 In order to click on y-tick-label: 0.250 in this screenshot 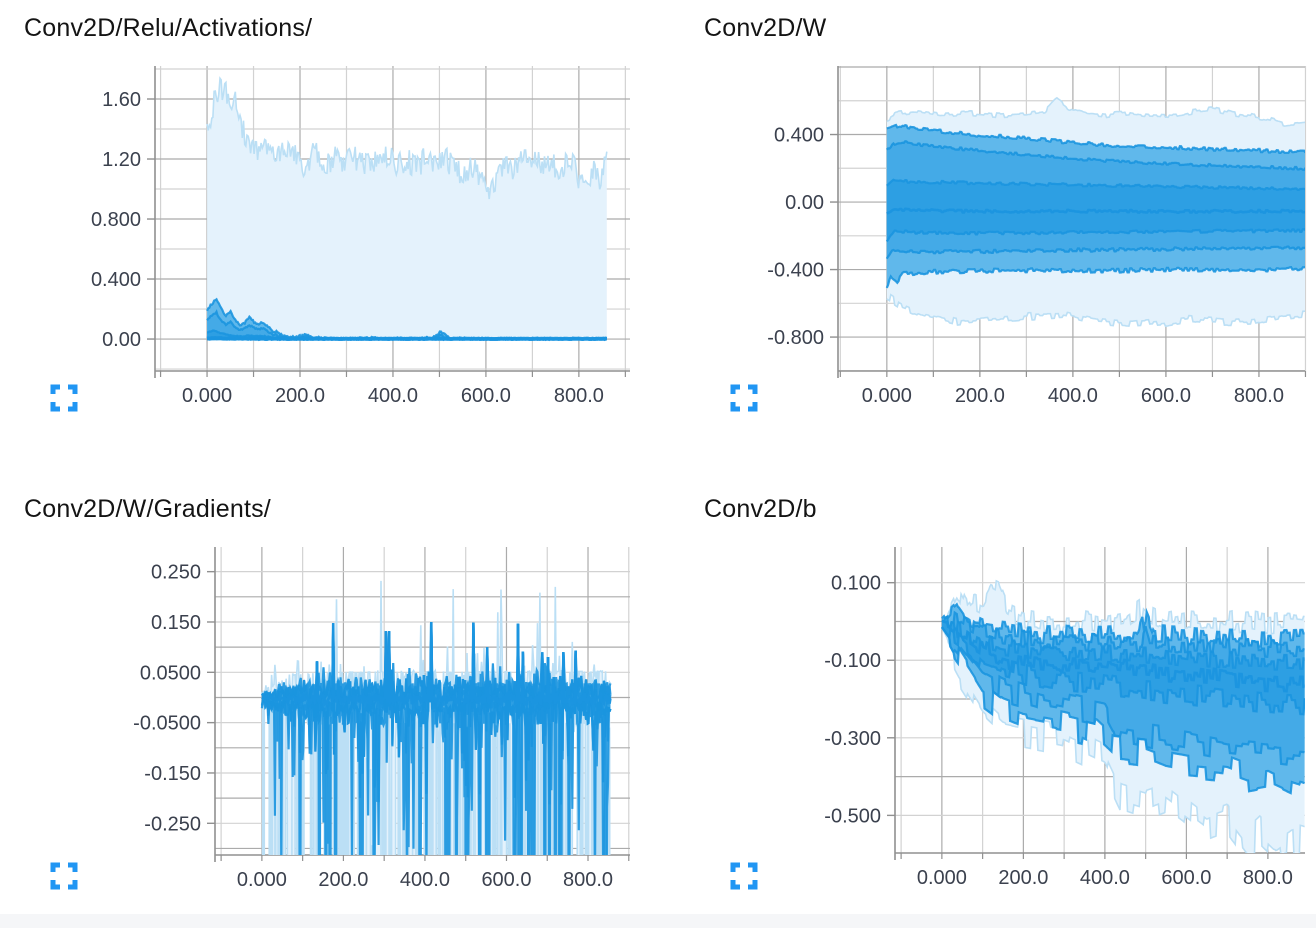, I will do `click(176, 573)`.